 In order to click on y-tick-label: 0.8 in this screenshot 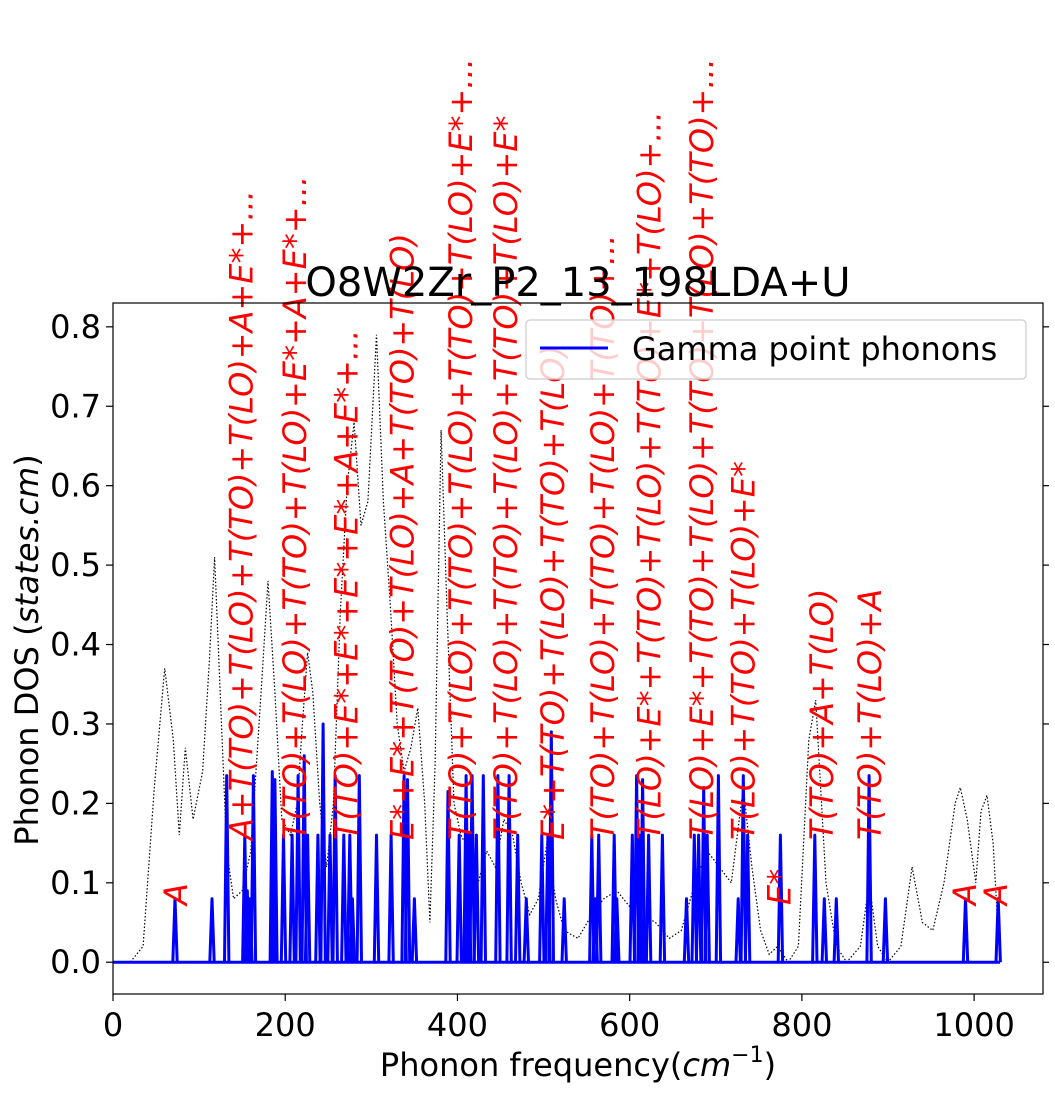, I will do `click(75, 327)`.